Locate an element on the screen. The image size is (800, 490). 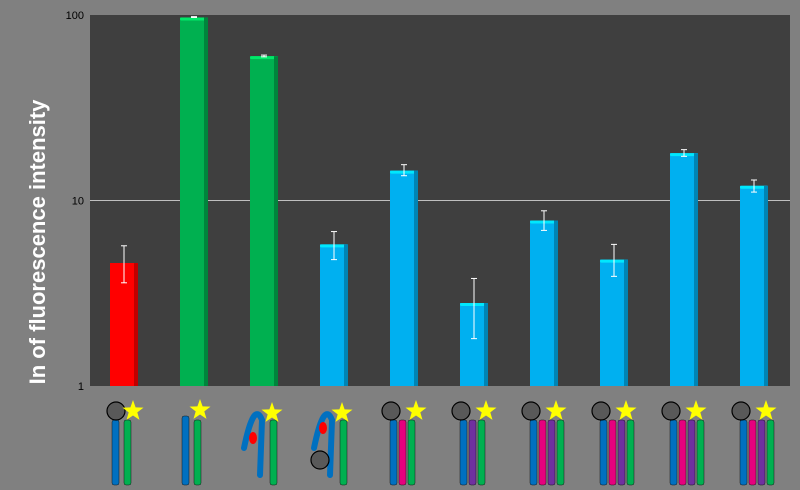
strand-icon-quencher-strand-duplex is located at coordinates (125, 443).